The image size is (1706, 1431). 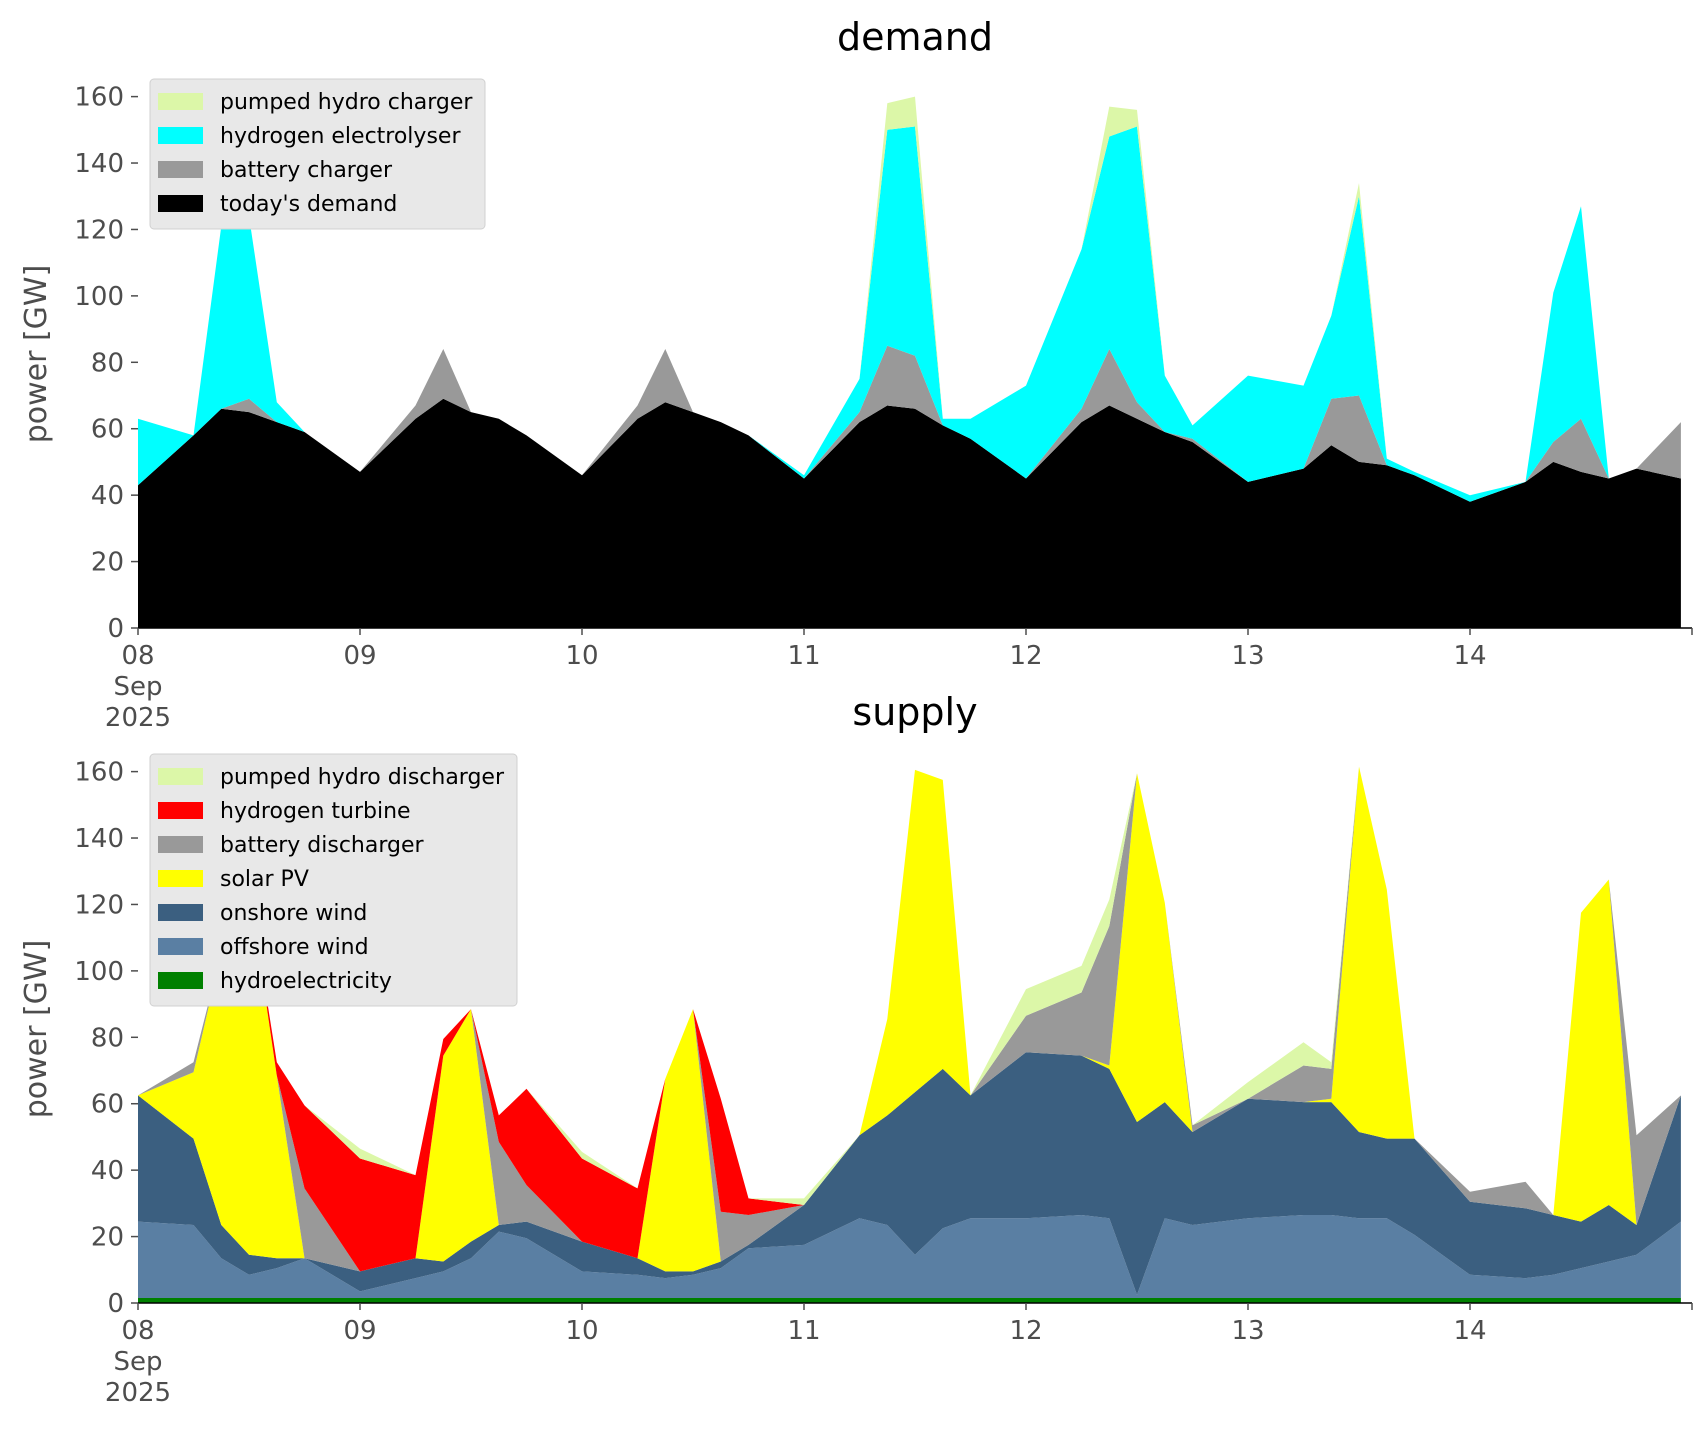 What do you see at coordinates (306, 981) in the screenshot?
I see `legend-label-hydroelectricity: hydroelectricity` at bounding box center [306, 981].